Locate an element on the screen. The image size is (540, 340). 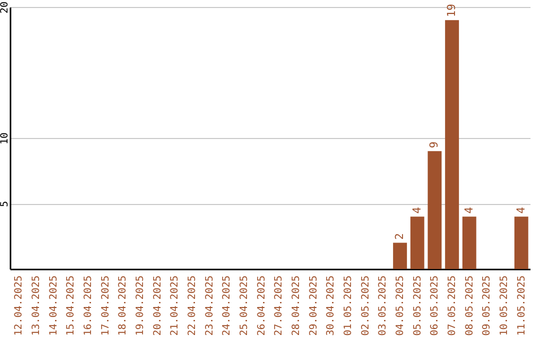
x-tick-label: 02.05.2025 is located at coordinates (366, 306).